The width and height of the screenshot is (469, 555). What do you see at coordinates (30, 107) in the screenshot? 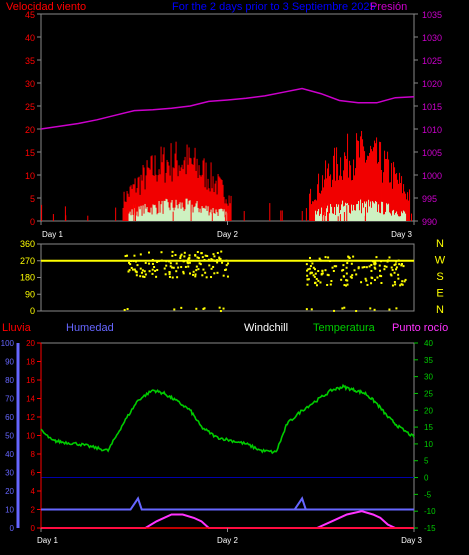
I see `wind-axis-tick-label: 25` at bounding box center [30, 107].